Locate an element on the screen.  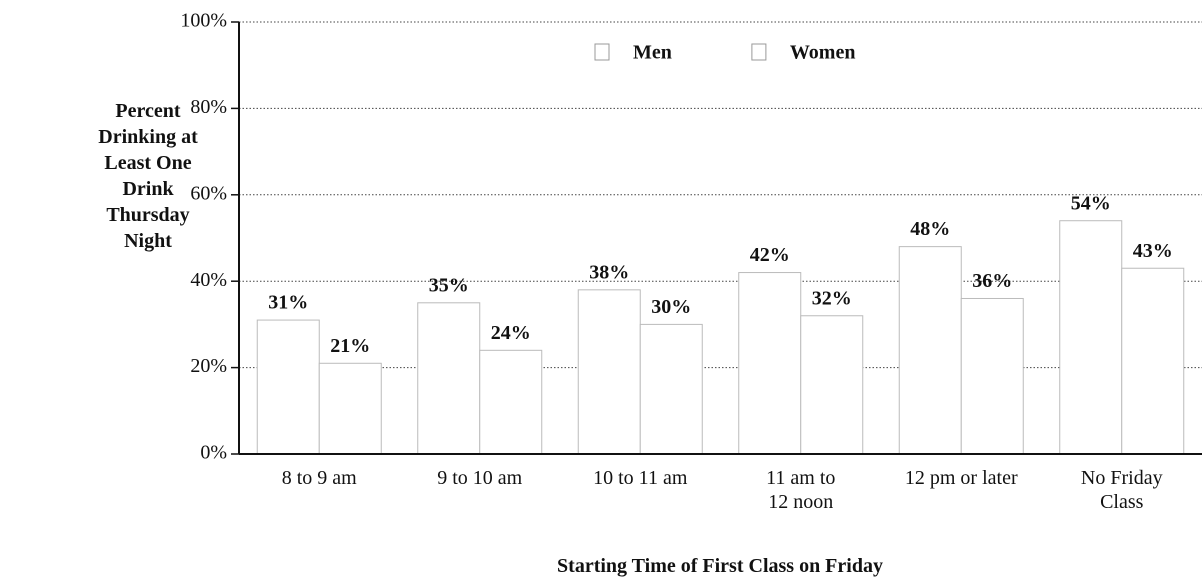
value-label: 24% is located at coordinates (511, 333).